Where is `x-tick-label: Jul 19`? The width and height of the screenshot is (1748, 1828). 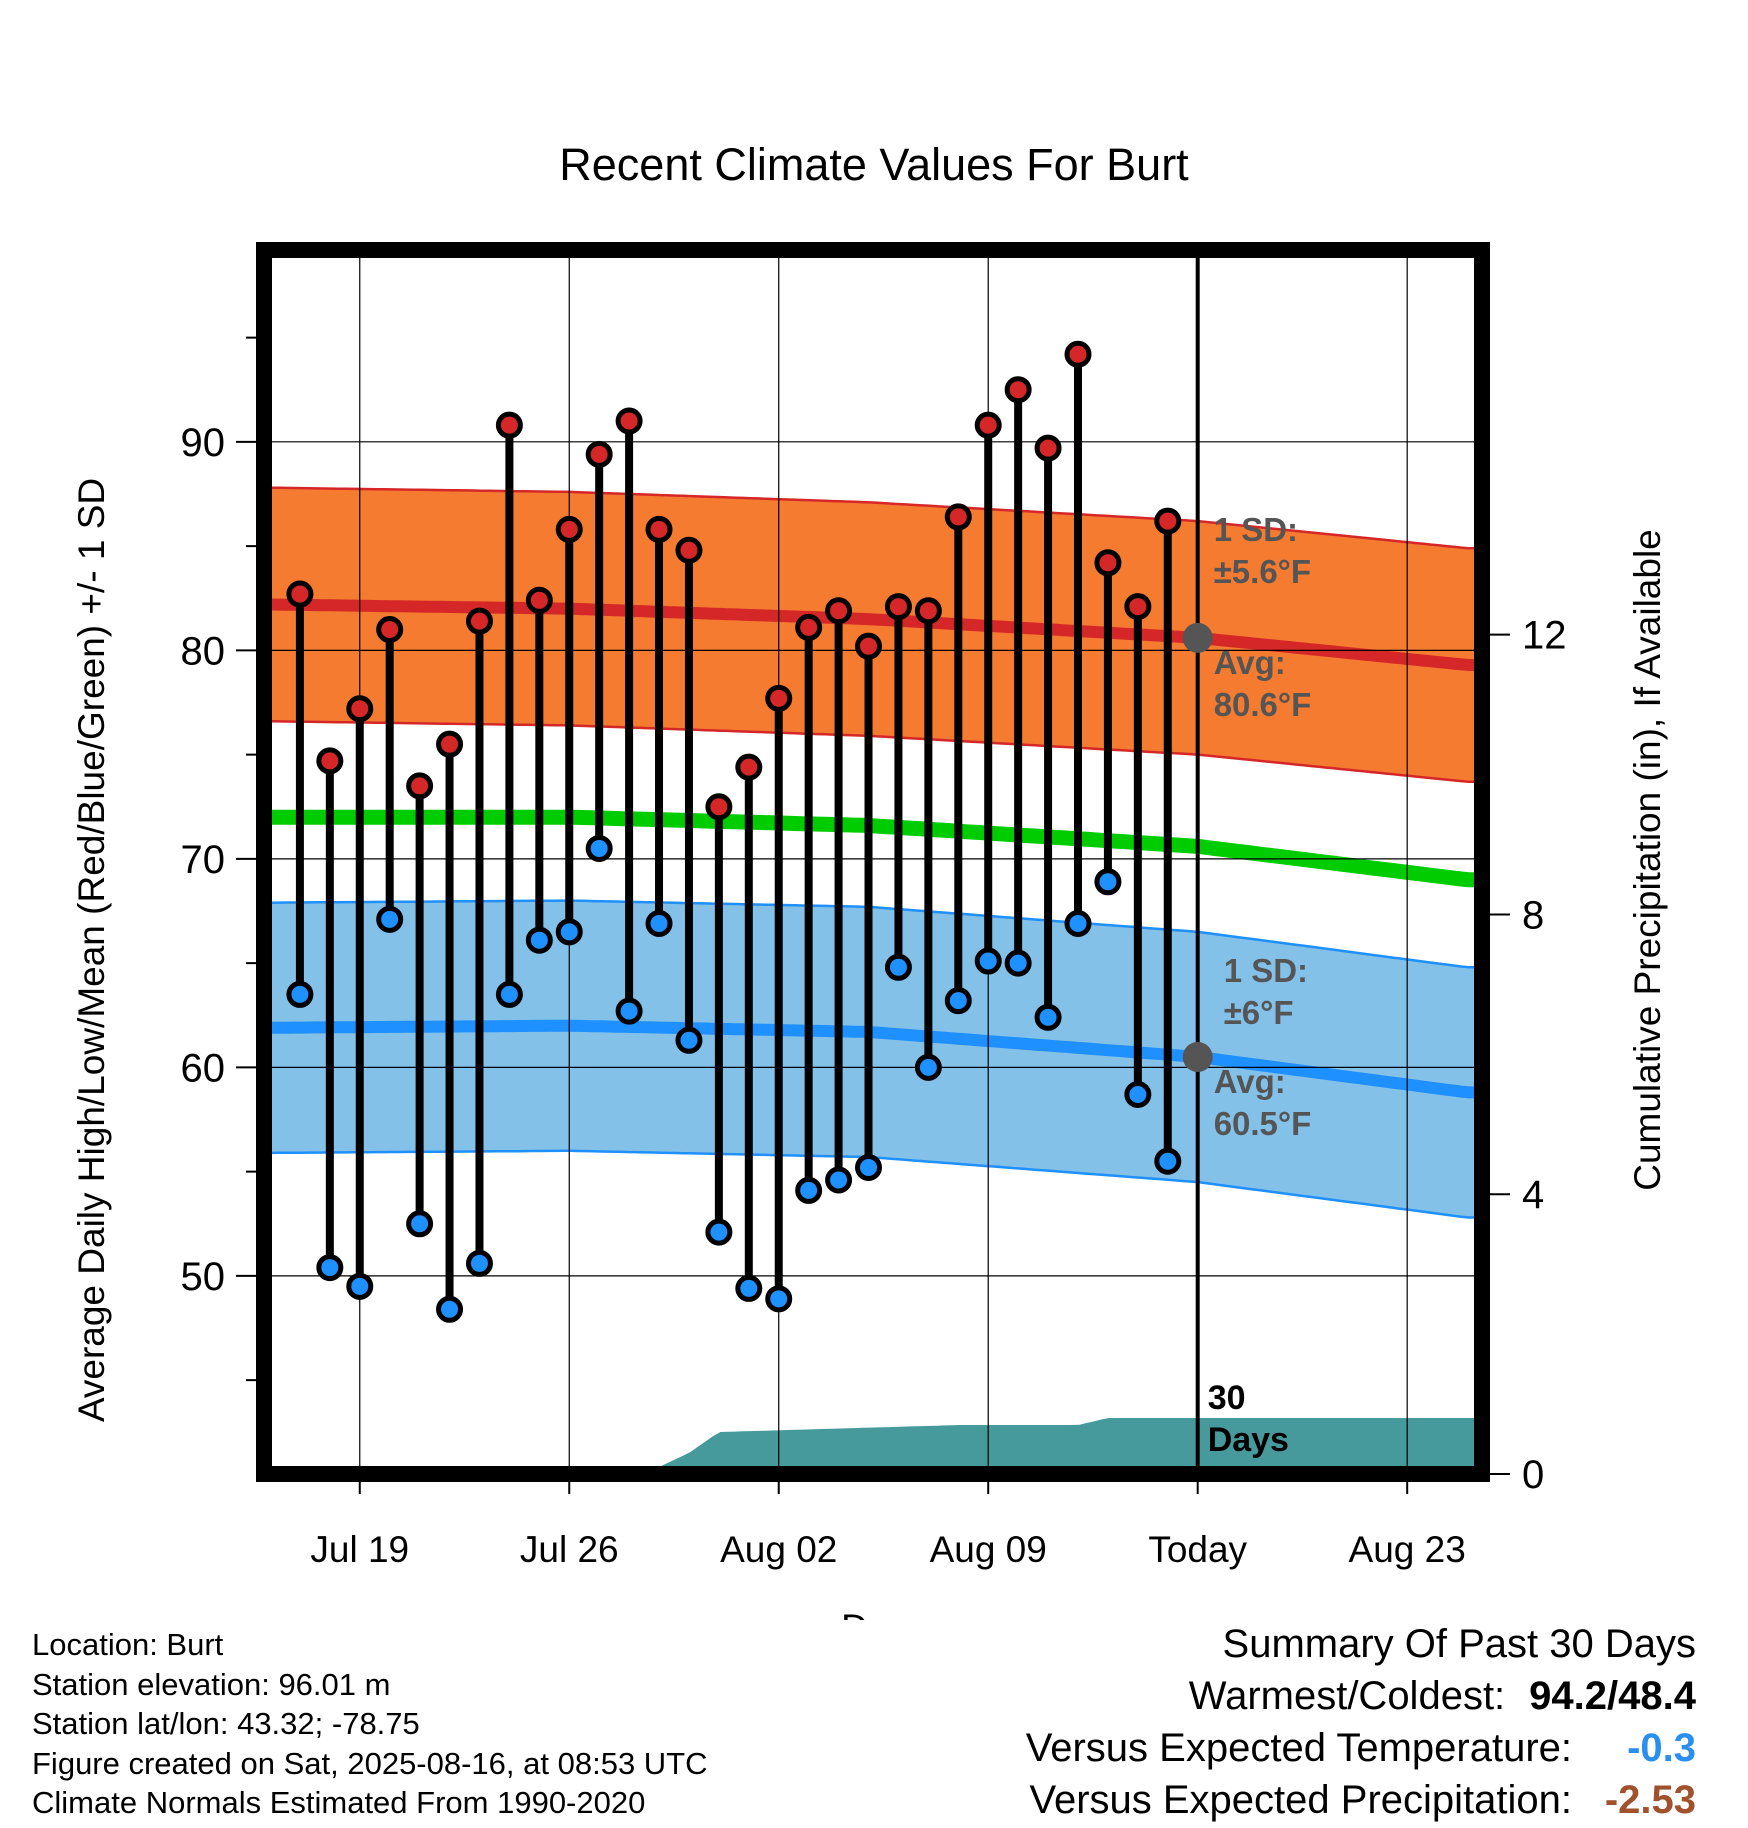 x-tick-label: Jul 19 is located at coordinates (359, 1549).